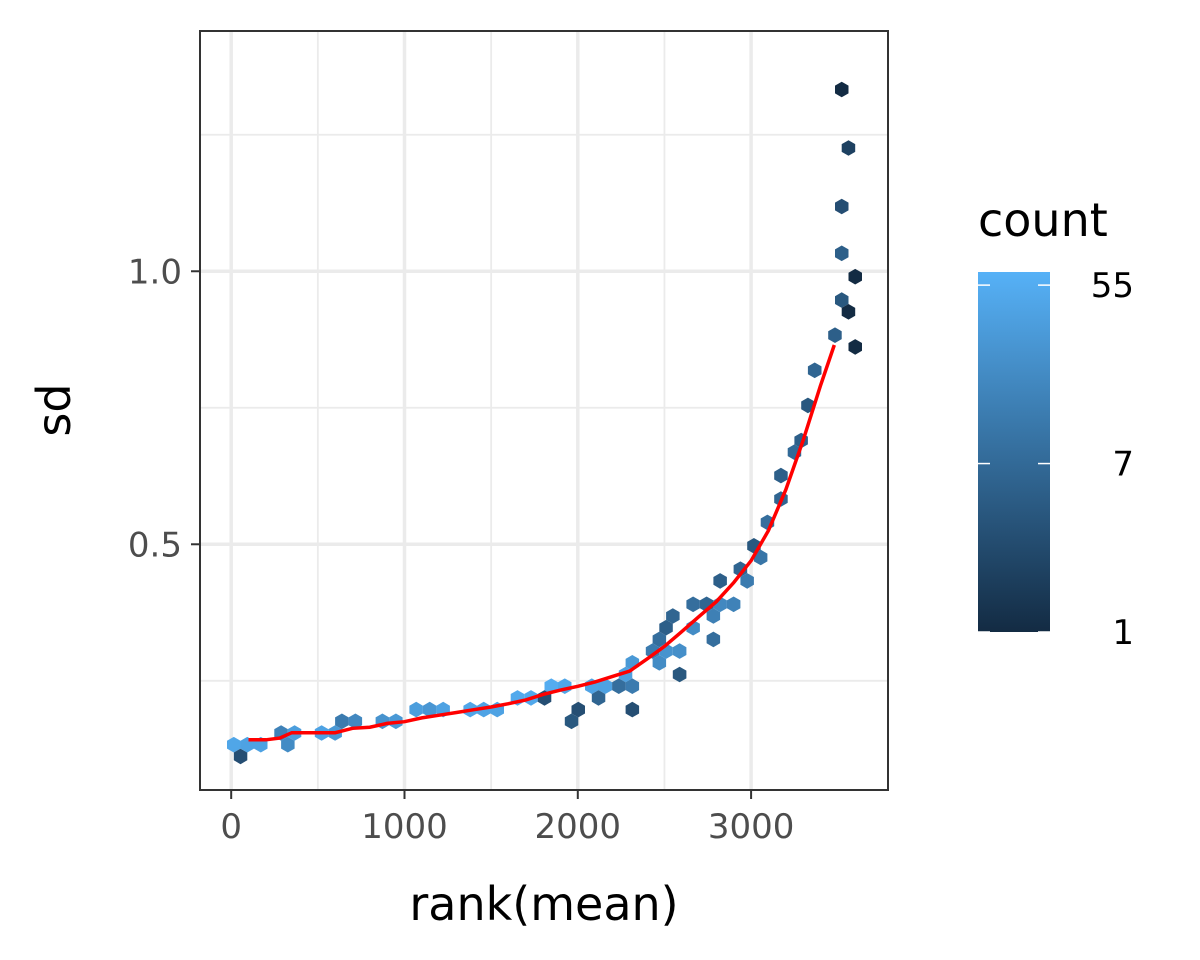 This screenshot has height=960, width=1200. I want to click on x-tick-label: 2000, so click(578, 827).